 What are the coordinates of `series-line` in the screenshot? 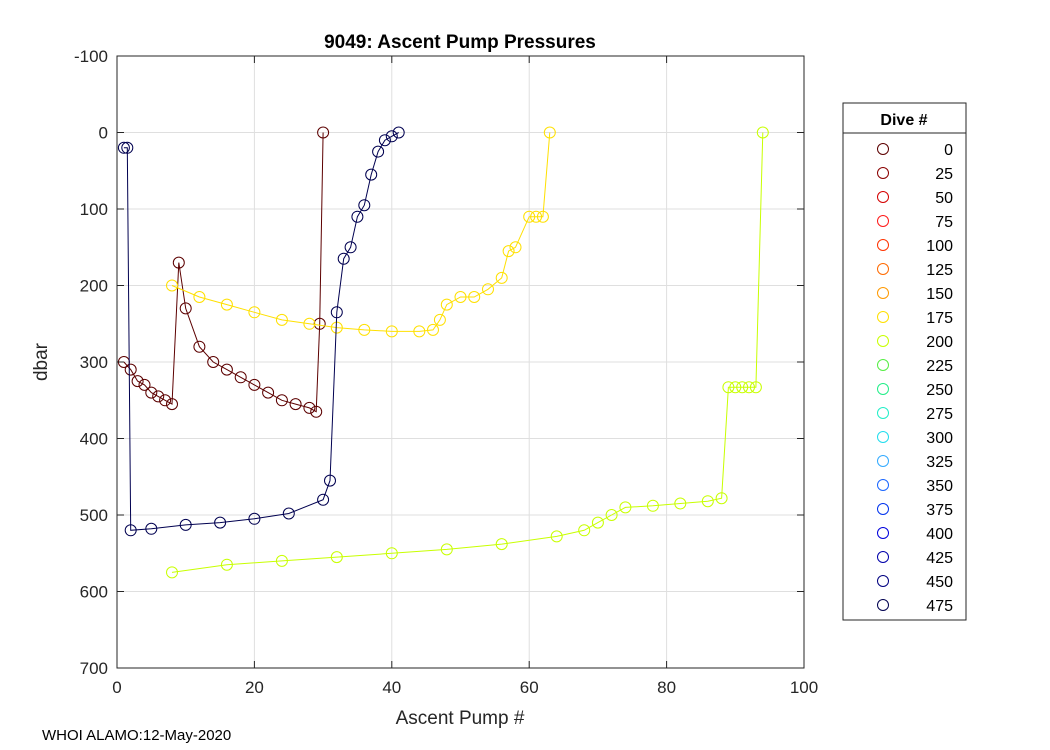 It's located at (361, 232).